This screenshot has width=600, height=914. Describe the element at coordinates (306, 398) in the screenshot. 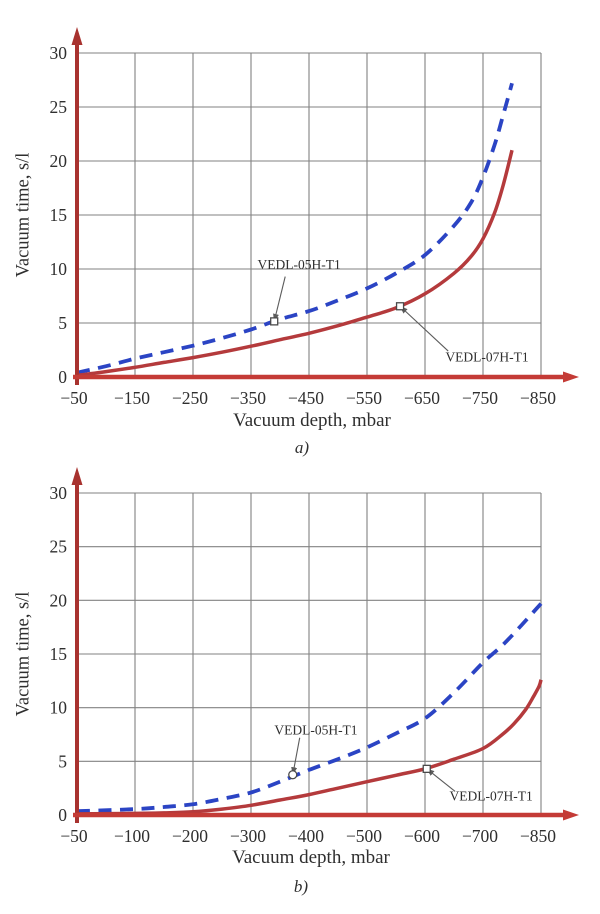

I see `svg-text: −450` at that location.